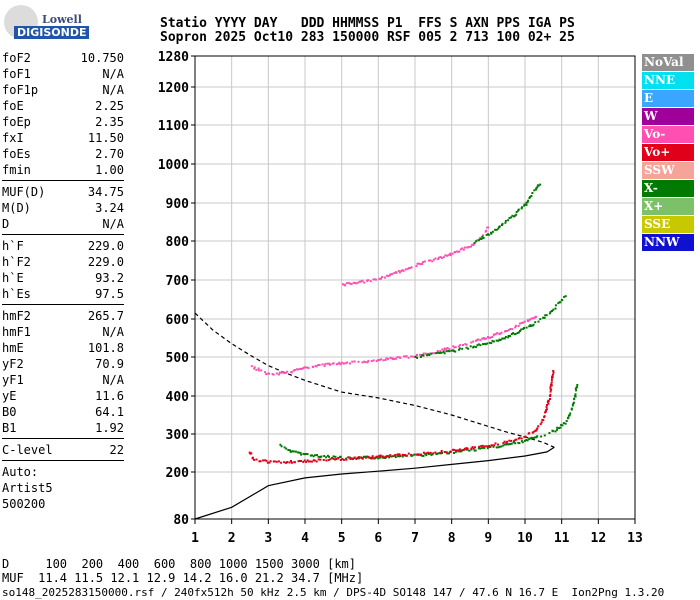  What do you see at coordinates (63, 396) in the screenshot?
I see `param-row-ye: yE 11.6` at bounding box center [63, 396].